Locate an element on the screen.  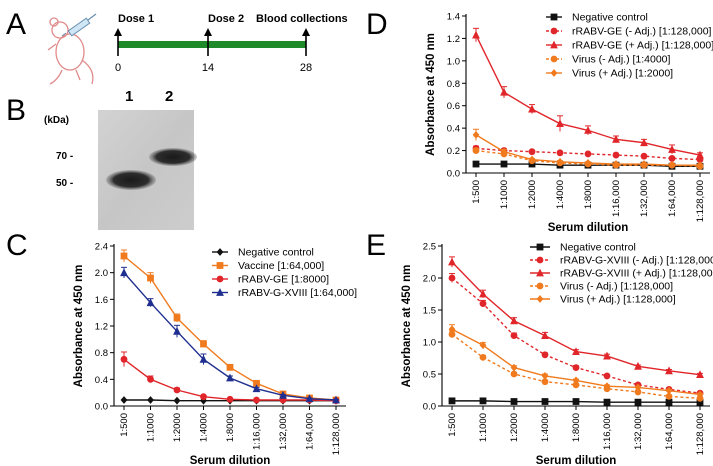
chart-e-x-tick-label-0: 1:500 is located at coordinates (452, 425).